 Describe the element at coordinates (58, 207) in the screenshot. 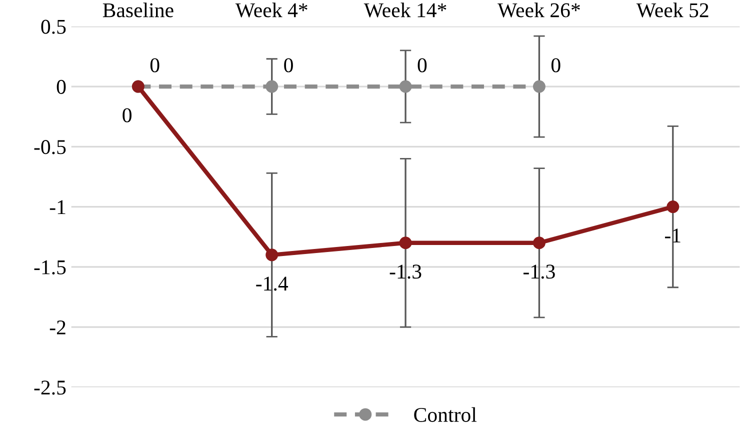

I see `y-tick-label: -1` at that location.